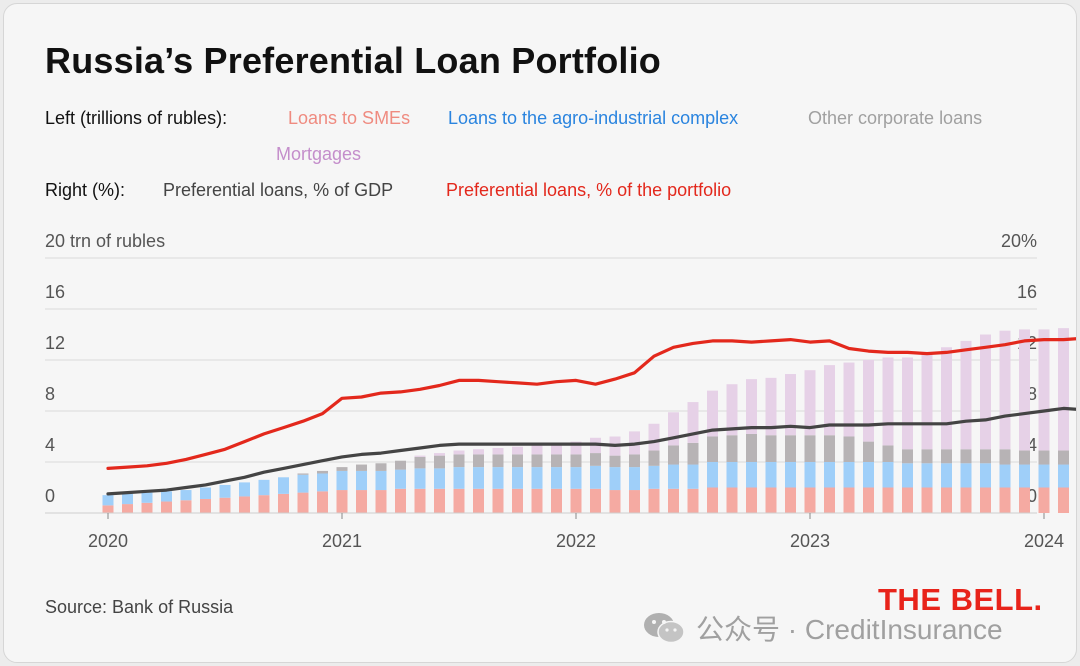 The width and height of the screenshot is (1080, 666). Describe the element at coordinates (139, 607) in the screenshot. I see `source-note: Source: Bank of Russia` at that location.